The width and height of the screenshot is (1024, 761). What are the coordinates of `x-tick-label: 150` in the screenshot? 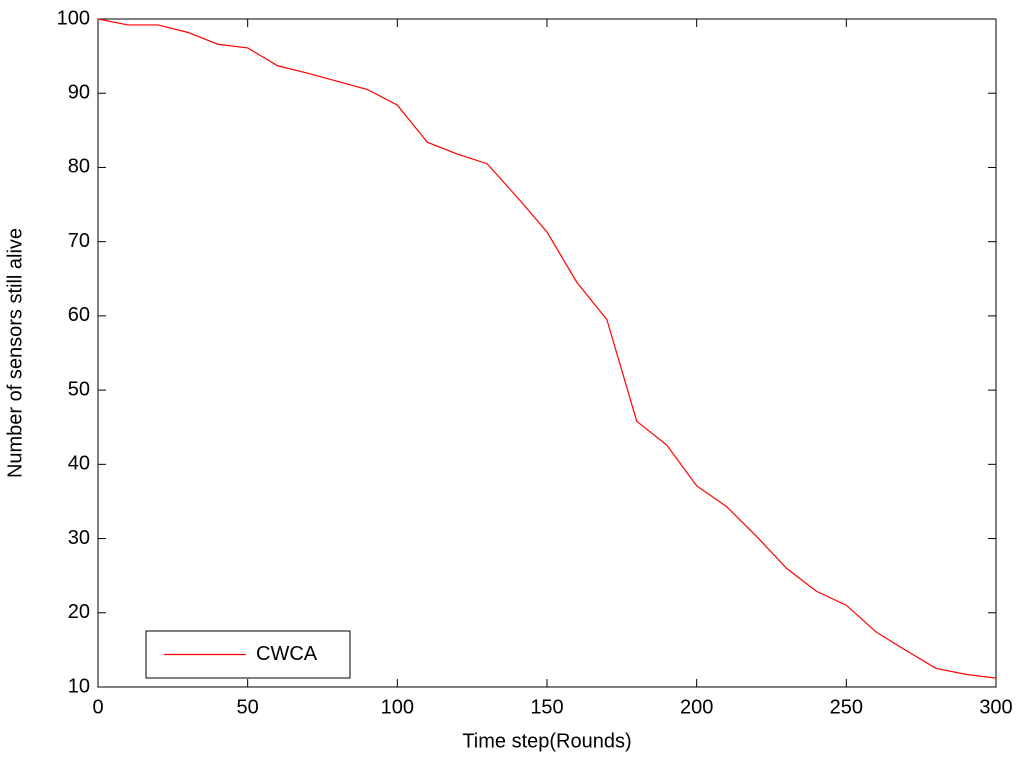 It's located at (546, 707).